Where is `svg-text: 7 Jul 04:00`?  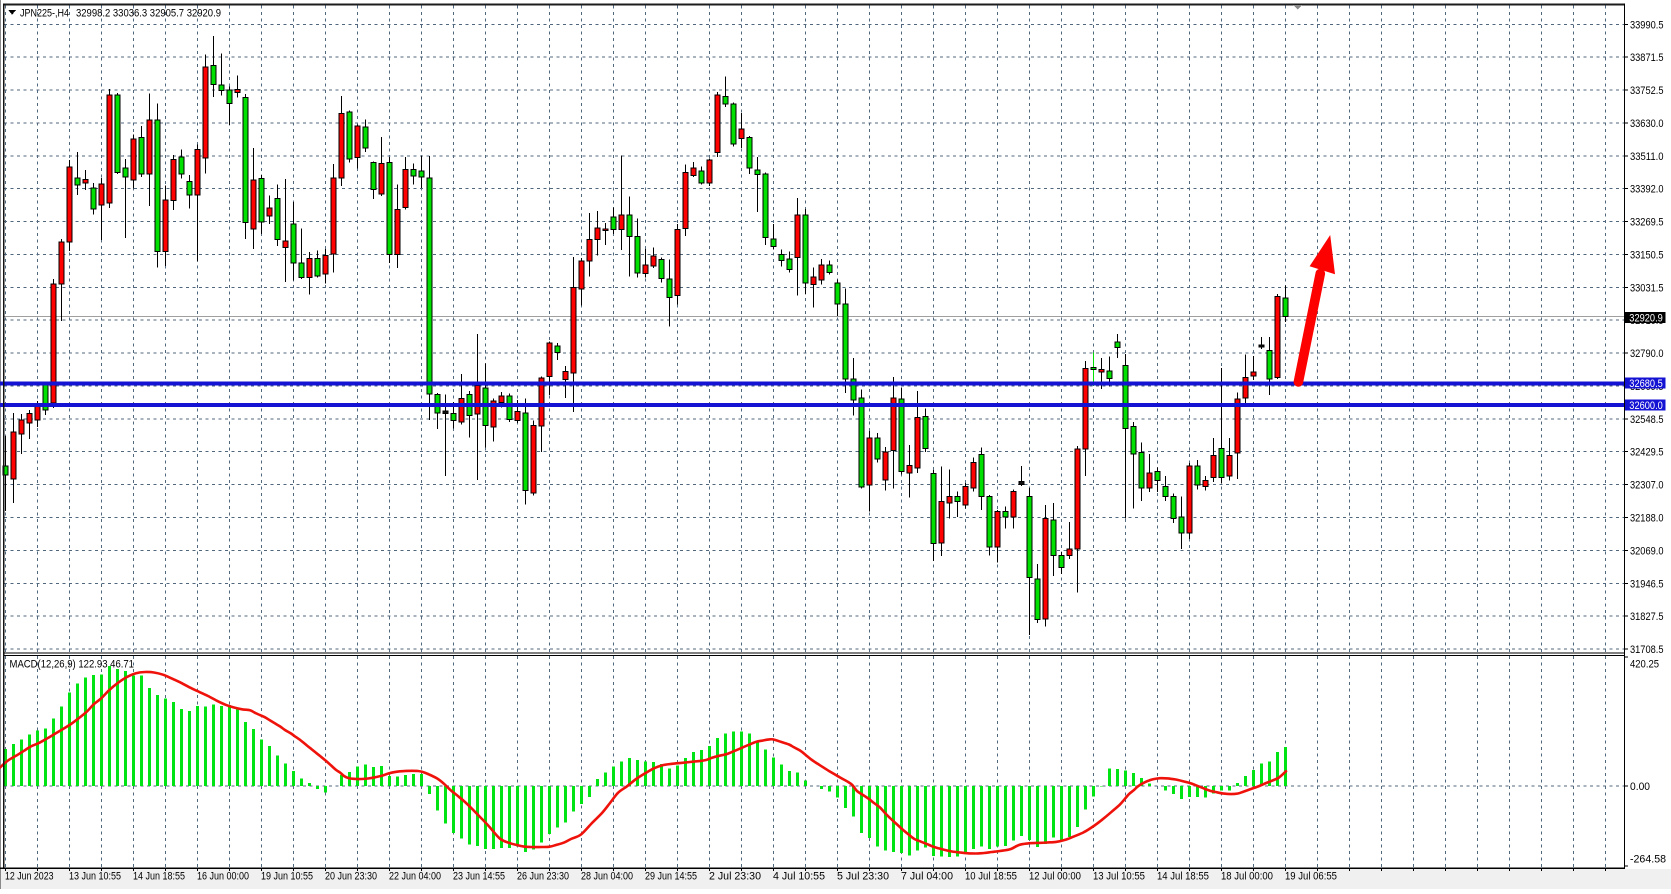 svg-text: 7 Jul 04:00 is located at coordinates (927, 877).